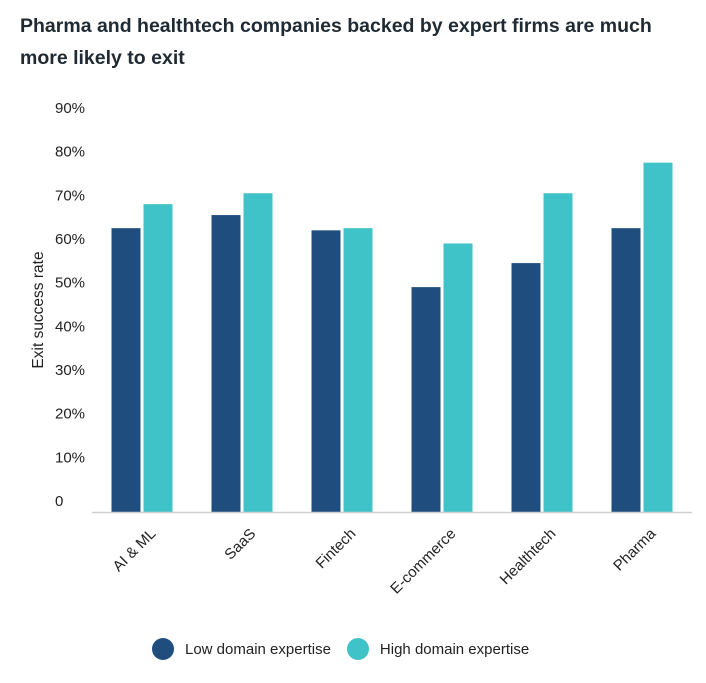 The image size is (706, 683). Describe the element at coordinates (240, 544) in the screenshot. I see `x-tick-label: SaaS` at that location.